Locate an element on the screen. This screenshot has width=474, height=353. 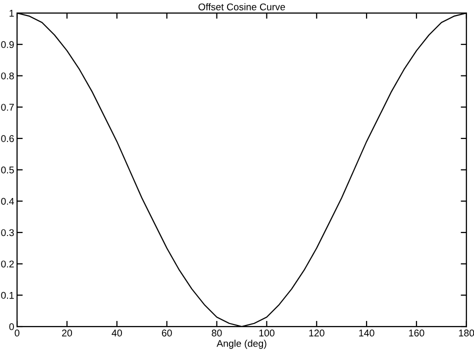
y-tick-label: 0.3 is located at coordinates (7, 232).